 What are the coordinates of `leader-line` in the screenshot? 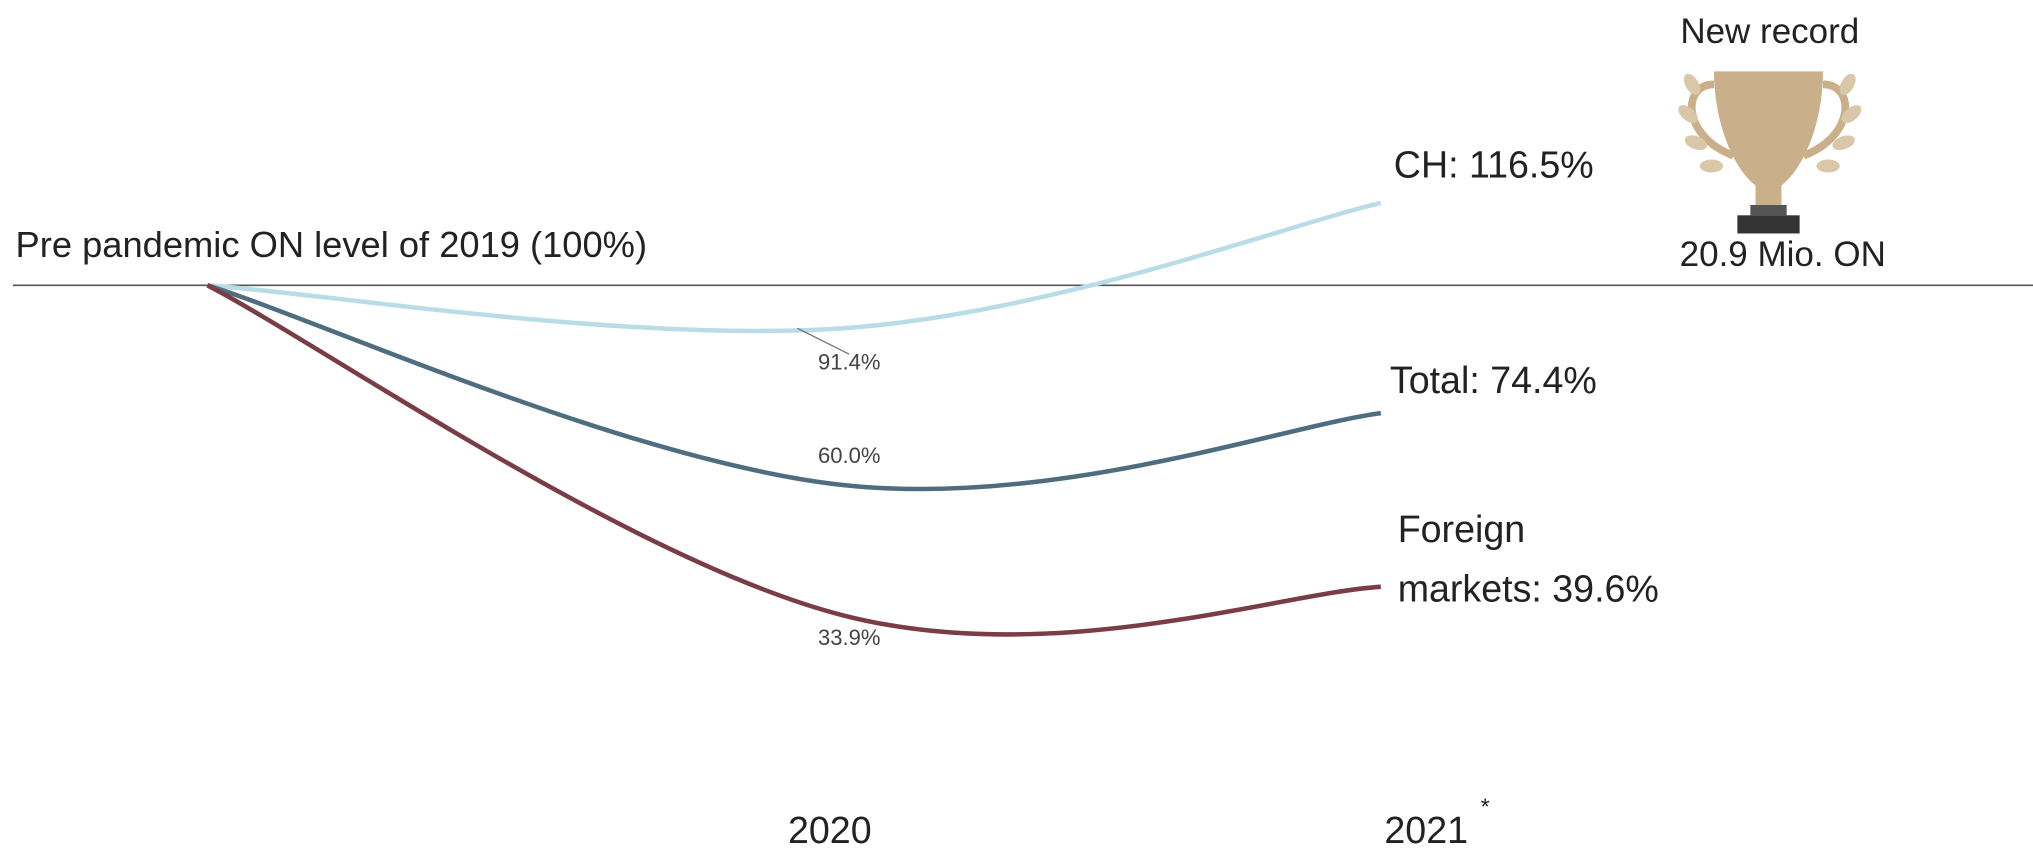 It's located at (823, 341).